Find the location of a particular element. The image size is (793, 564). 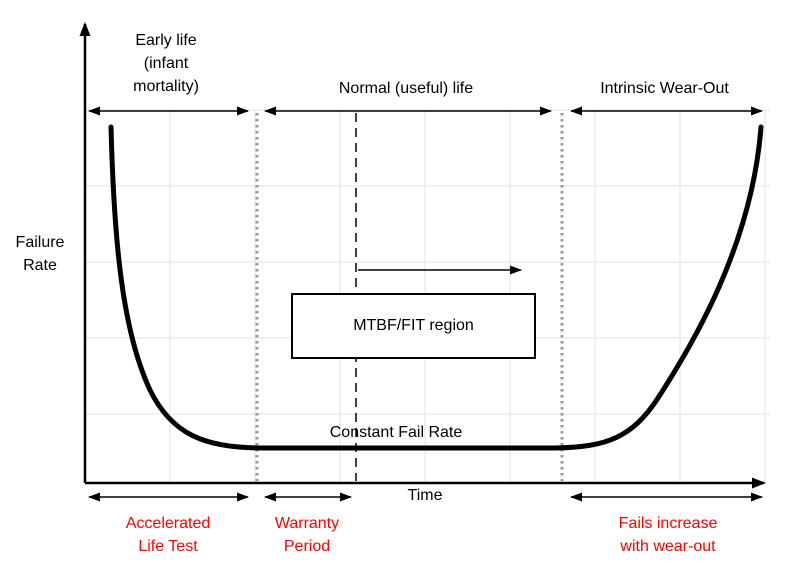

wear-out-region-label: Intrinsic Wear-Out is located at coordinates (664, 88).